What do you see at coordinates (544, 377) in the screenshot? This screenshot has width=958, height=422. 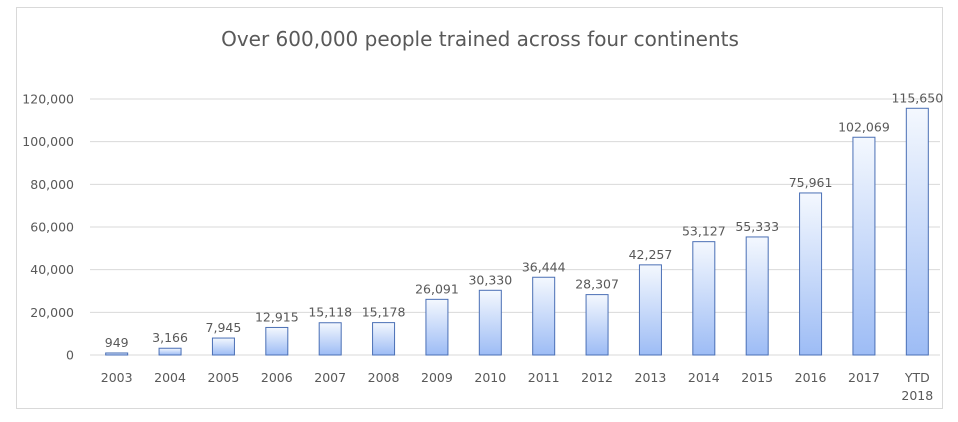 I see `x-tick-label: 2011` at bounding box center [544, 377].